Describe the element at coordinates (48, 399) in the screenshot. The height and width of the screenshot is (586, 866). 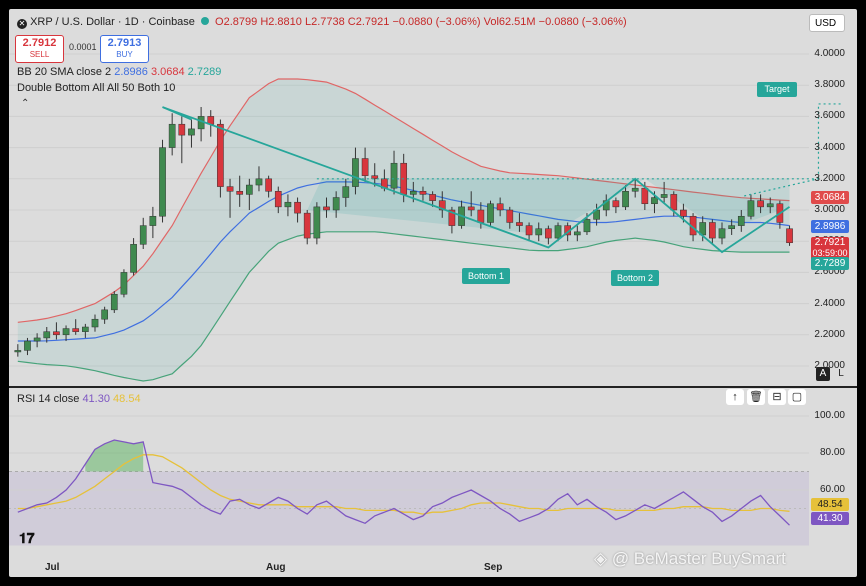
I see `rsi-label: RSI 14 close` at that location.